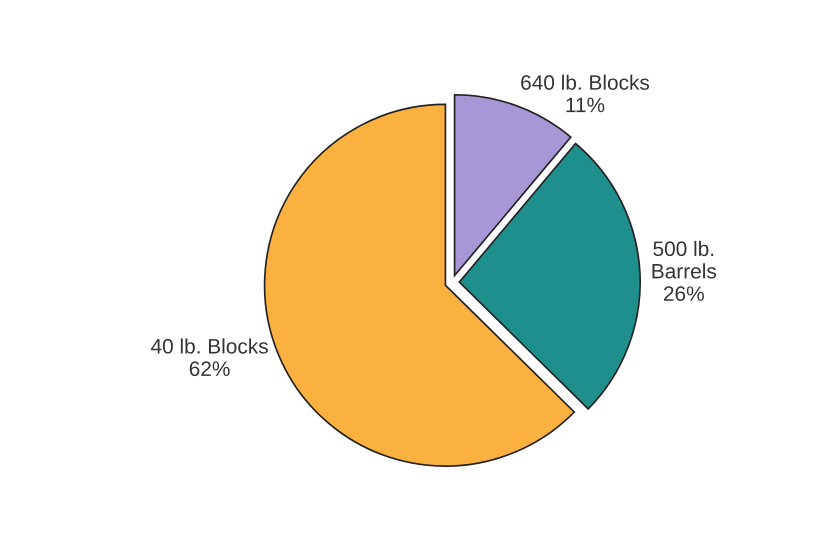  Describe the element at coordinates (684, 259) in the screenshot. I see `slice-label: 500 lb. Barrels` at that location.